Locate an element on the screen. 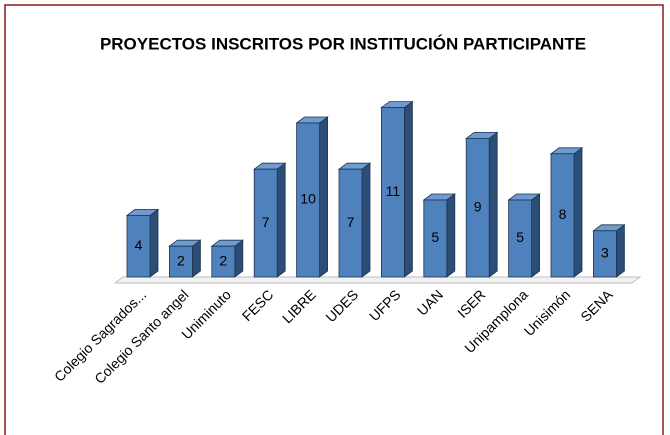 Image resolution: width=670 pixels, height=435 pixels. data-label: 9 is located at coordinates (478, 206).